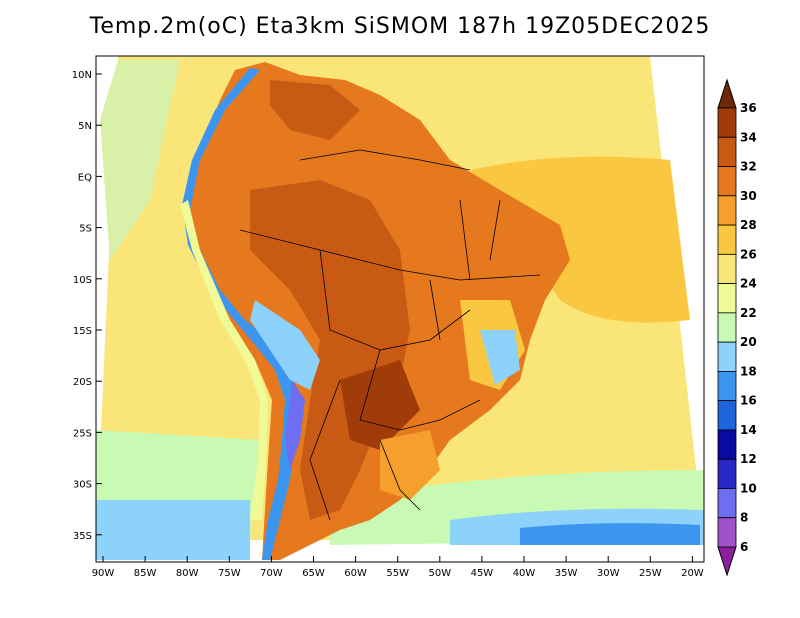 The width and height of the screenshot is (800, 618). What do you see at coordinates (524, 573) in the screenshot?
I see `lon-tick-label: 40W` at bounding box center [524, 573].